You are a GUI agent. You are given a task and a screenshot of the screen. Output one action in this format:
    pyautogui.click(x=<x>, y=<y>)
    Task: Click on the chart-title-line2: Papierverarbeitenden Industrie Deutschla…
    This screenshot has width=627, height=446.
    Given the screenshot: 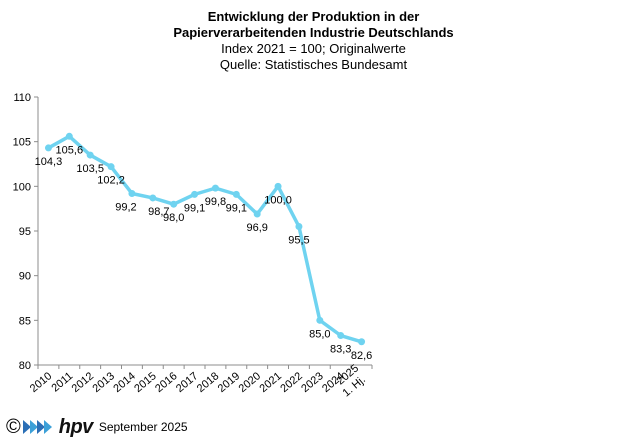 What is the action you would take?
    pyautogui.click(x=313, y=32)
    